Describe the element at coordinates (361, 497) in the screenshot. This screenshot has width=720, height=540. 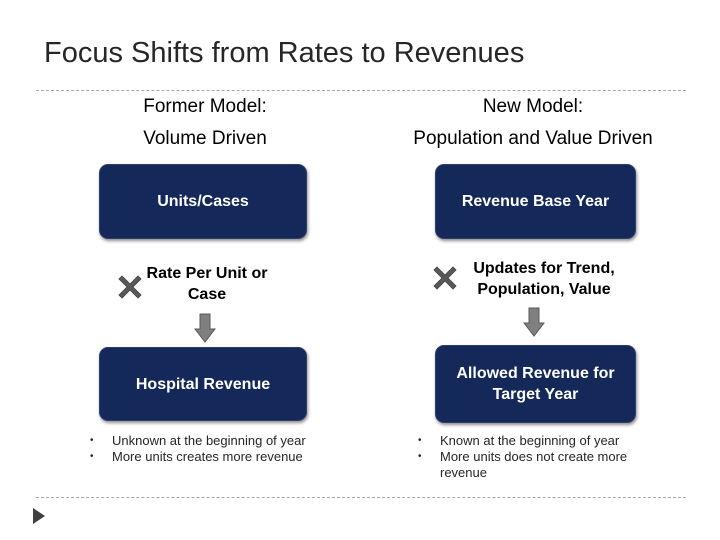
I see `bottom-divider` at that location.